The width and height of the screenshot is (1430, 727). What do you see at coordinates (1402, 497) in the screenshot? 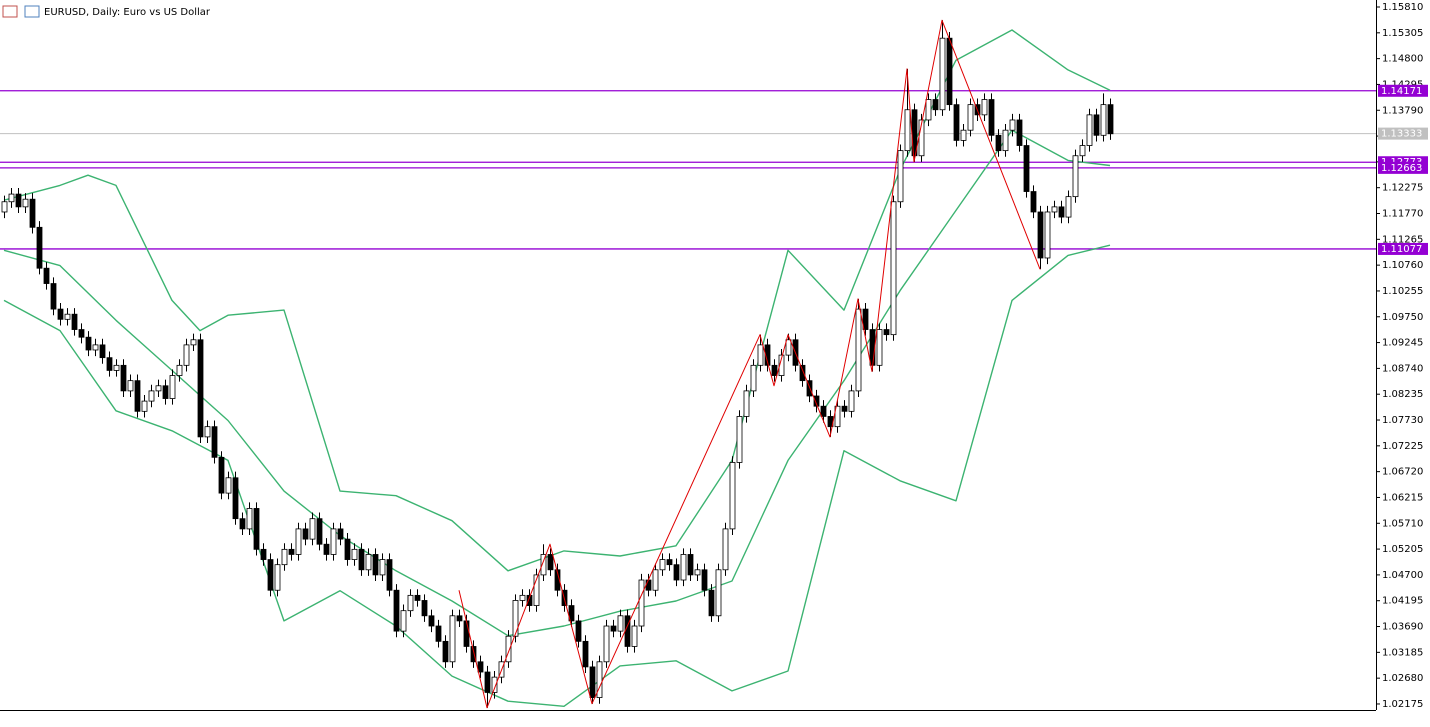
I see `y-tick-label: 1.06215` at bounding box center [1402, 497].